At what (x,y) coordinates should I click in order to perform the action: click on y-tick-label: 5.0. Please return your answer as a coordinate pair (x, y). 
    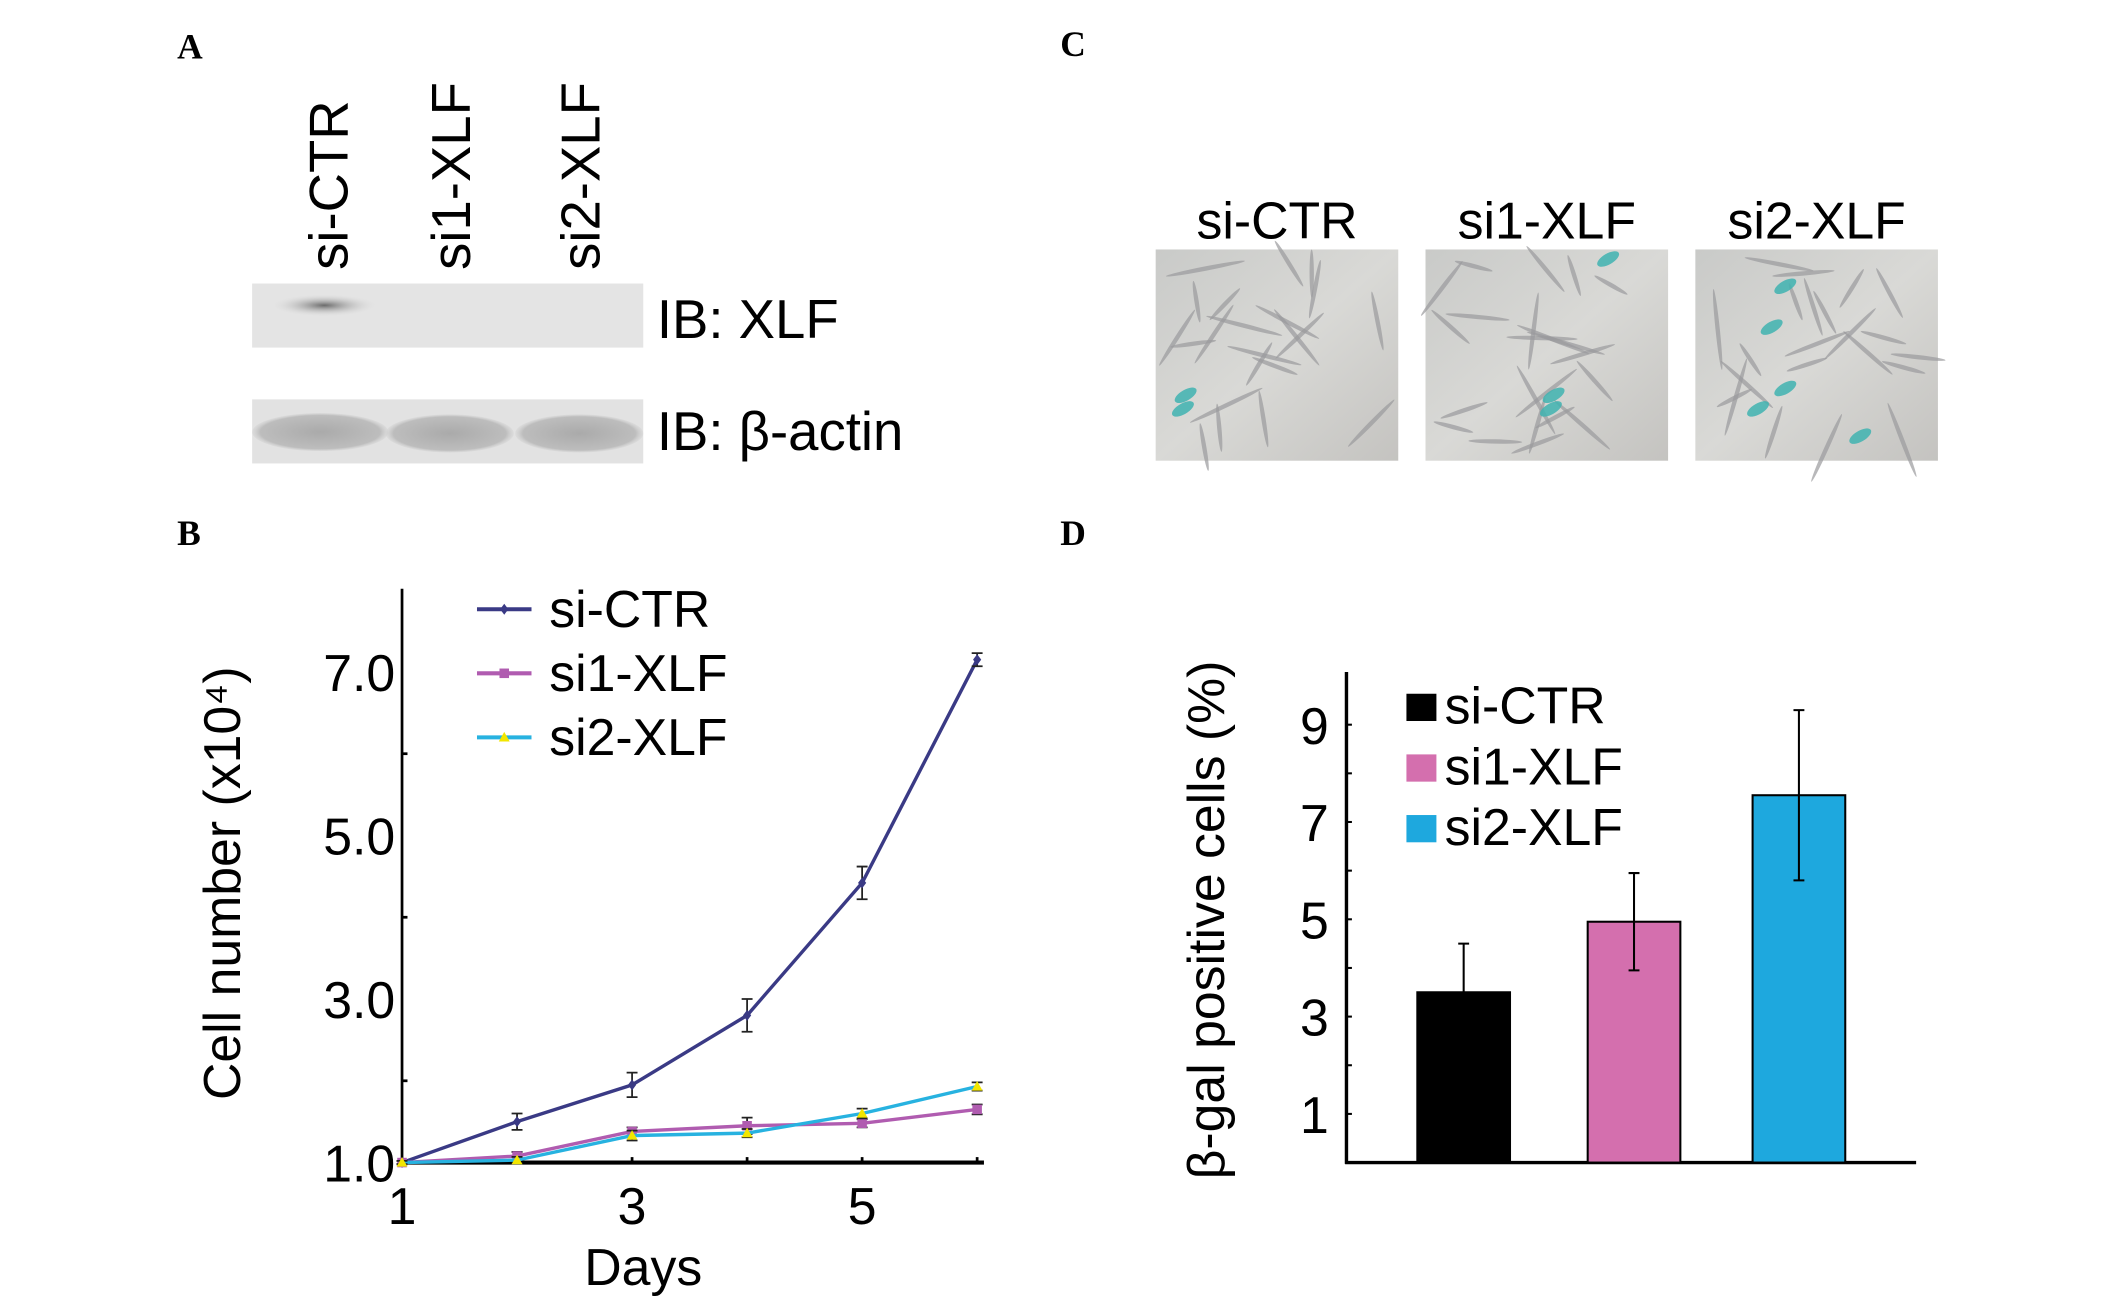
    Looking at the image, I should click on (359, 837).